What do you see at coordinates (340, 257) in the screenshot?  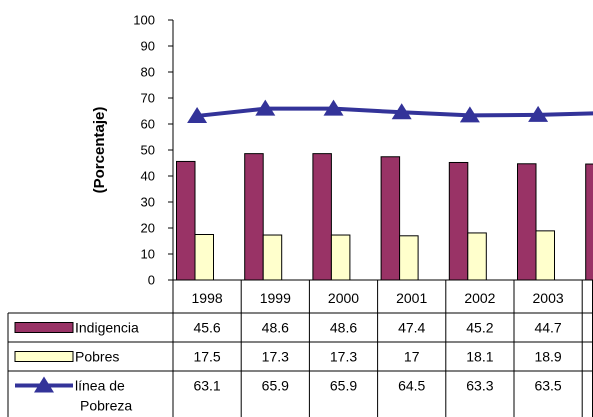 I see `bar-pobres-2000` at bounding box center [340, 257].